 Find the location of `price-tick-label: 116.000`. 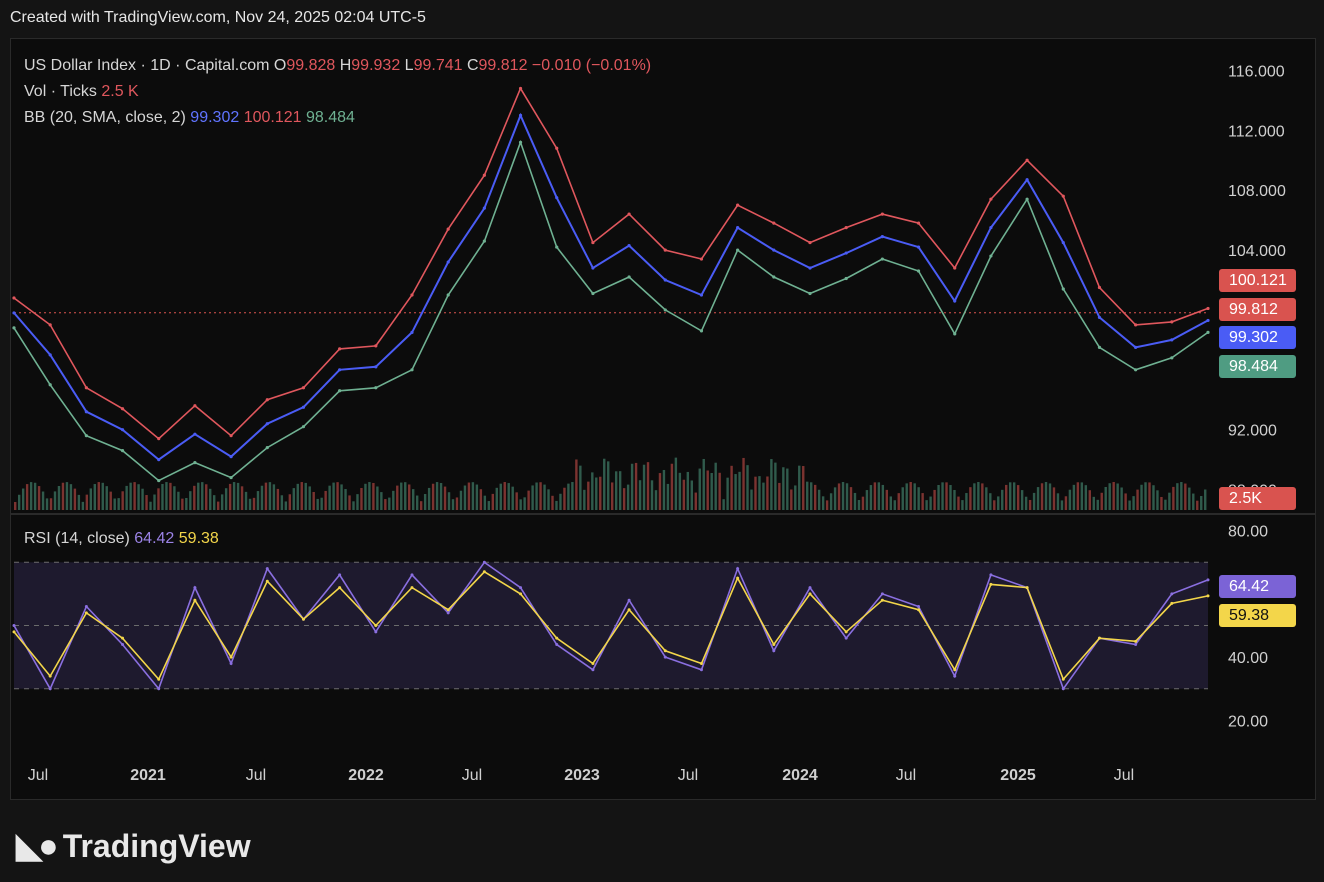

price-tick-label: 116.000 is located at coordinates (1256, 71).